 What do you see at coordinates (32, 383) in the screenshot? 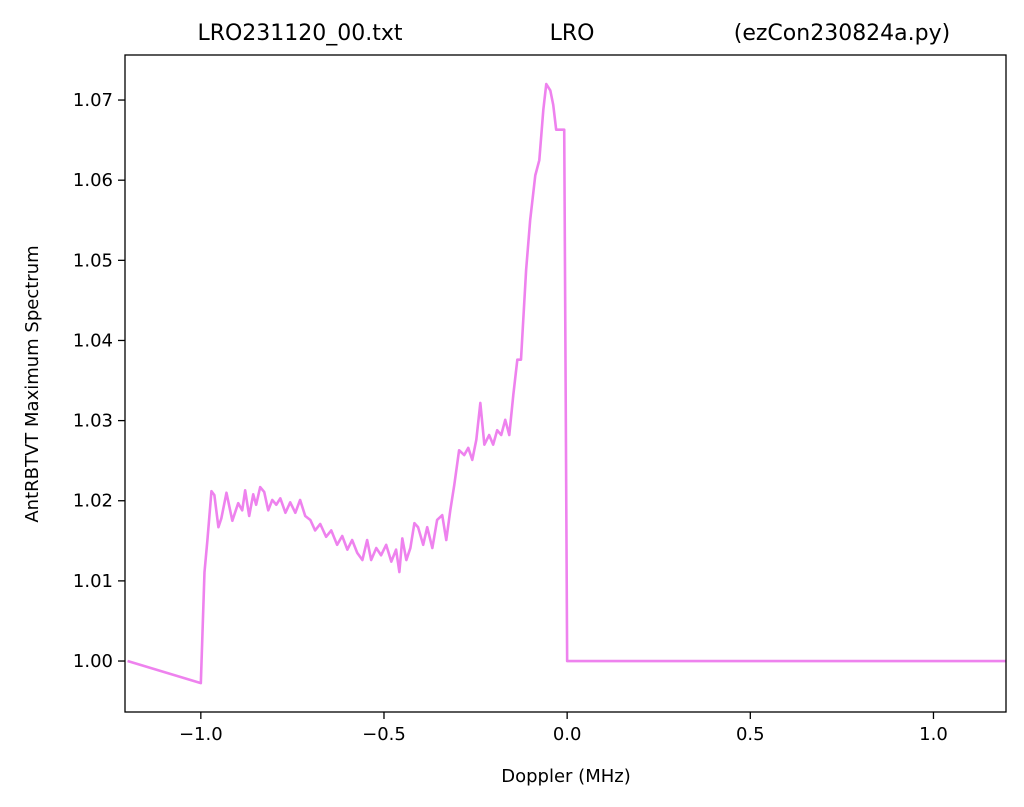
I see `y-axis-label: AntRBTVT Maximum Spectrum` at bounding box center [32, 383].